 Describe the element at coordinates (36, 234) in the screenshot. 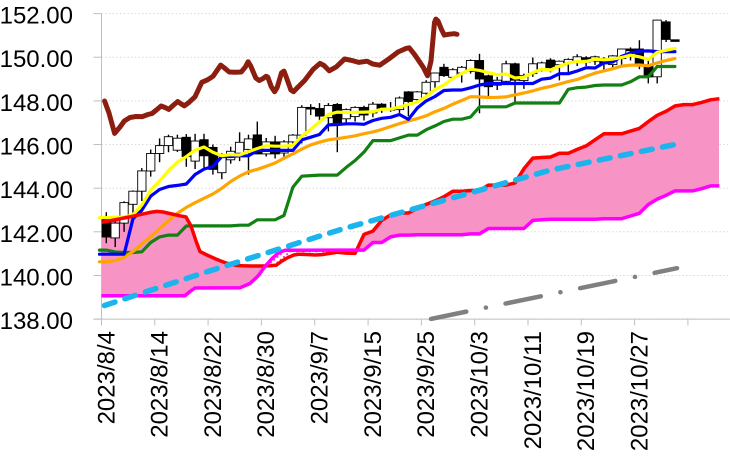

I see `svg-text: 142.00` at that location.